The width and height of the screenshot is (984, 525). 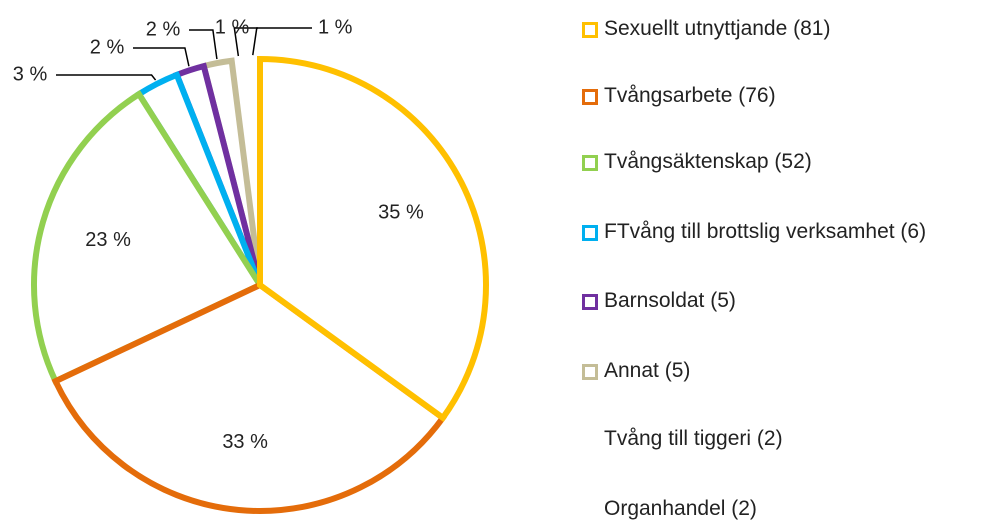 I want to click on legend-item: Tvång till tiggeri (2), so click(x=779, y=439).